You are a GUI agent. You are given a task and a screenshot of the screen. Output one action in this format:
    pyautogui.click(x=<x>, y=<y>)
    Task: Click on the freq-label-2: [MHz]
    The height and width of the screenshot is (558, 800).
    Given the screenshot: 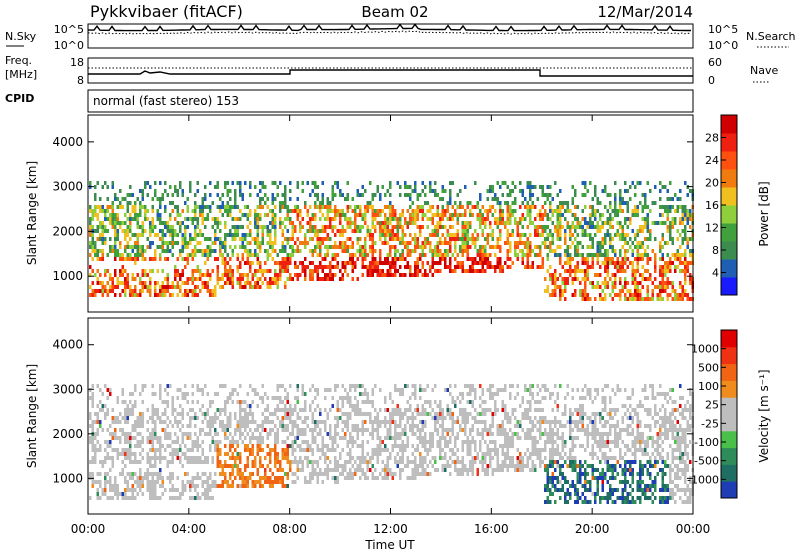 What is the action you would take?
    pyautogui.click(x=21, y=74)
    